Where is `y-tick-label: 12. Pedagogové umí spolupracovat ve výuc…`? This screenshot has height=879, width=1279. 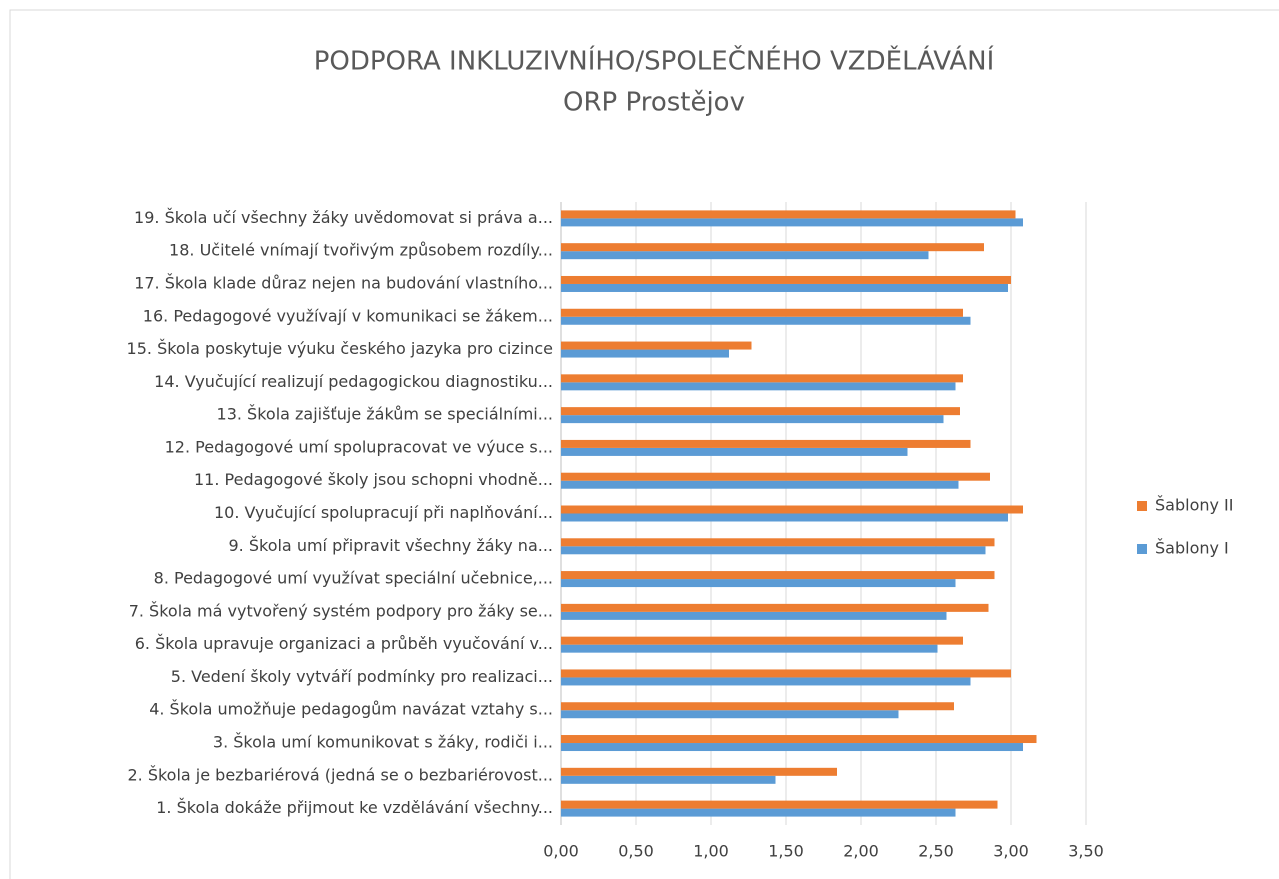
y-tick-label: 12. Pedagogové umí spolupracovat ve výuc… is located at coordinates (359, 446).